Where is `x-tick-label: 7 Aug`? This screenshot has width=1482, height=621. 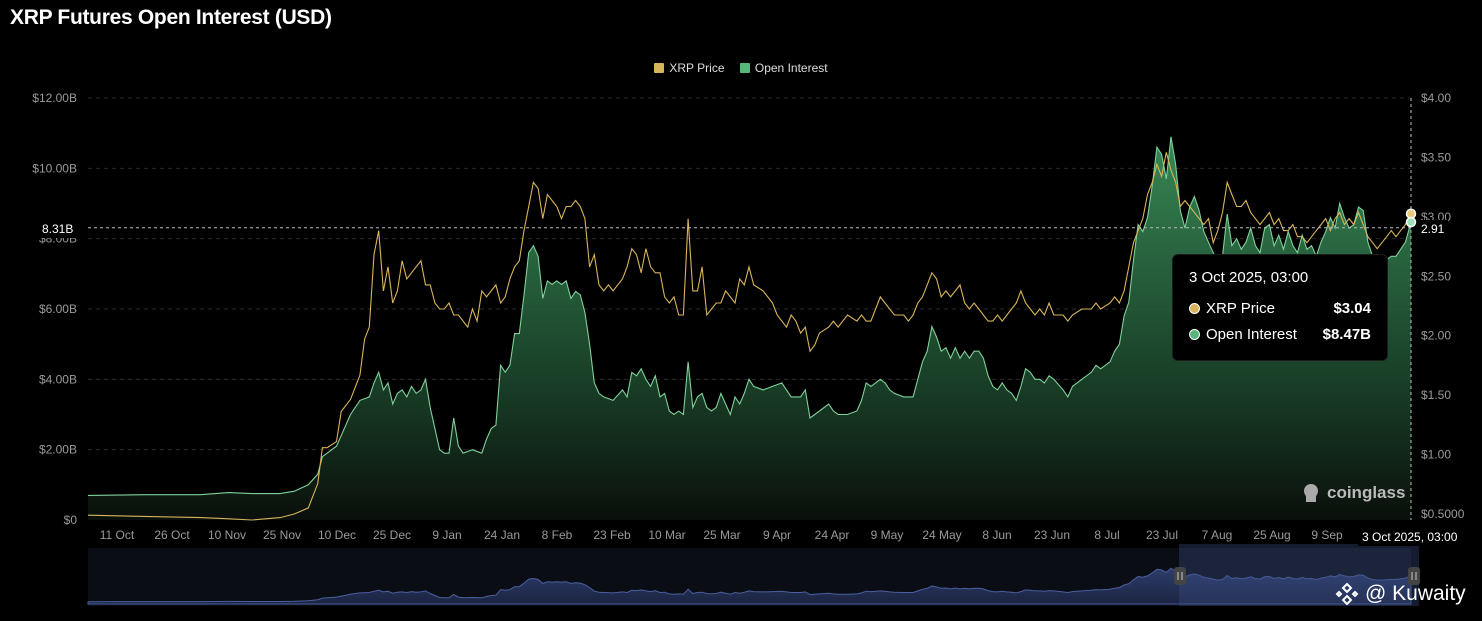
x-tick-label: 7 Aug is located at coordinates (1217, 535).